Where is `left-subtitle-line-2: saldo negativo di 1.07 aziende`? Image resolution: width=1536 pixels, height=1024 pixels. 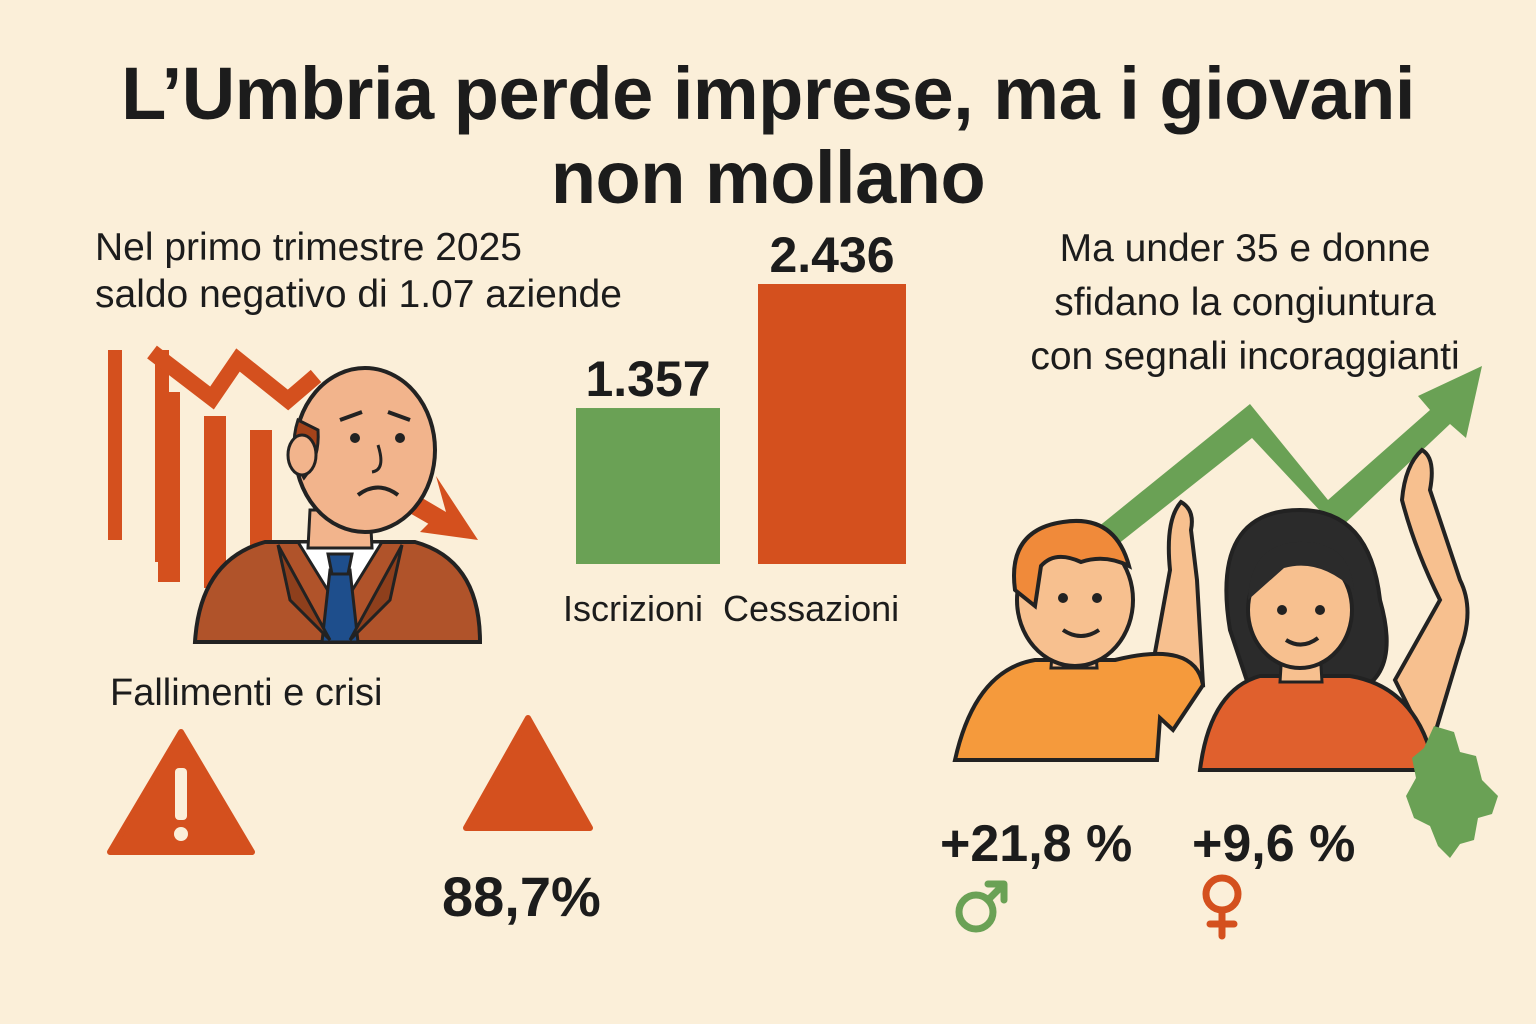 left-subtitle-line-2: saldo negativo di 1.07 aziende is located at coordinates (358, 294).